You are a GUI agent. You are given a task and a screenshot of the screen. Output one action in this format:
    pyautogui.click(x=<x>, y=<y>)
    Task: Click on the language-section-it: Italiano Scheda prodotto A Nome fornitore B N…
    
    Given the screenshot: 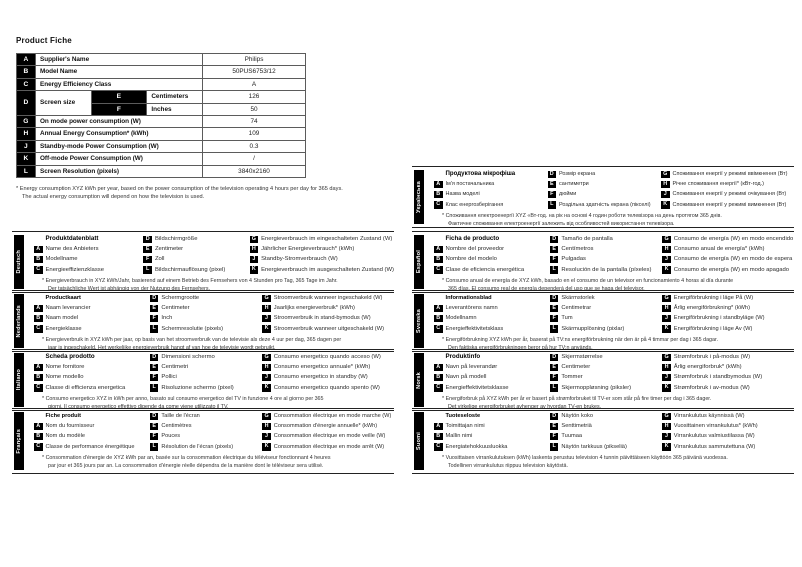 What is the action you would take?
    pyautogui.click(x=203, y=380)
    